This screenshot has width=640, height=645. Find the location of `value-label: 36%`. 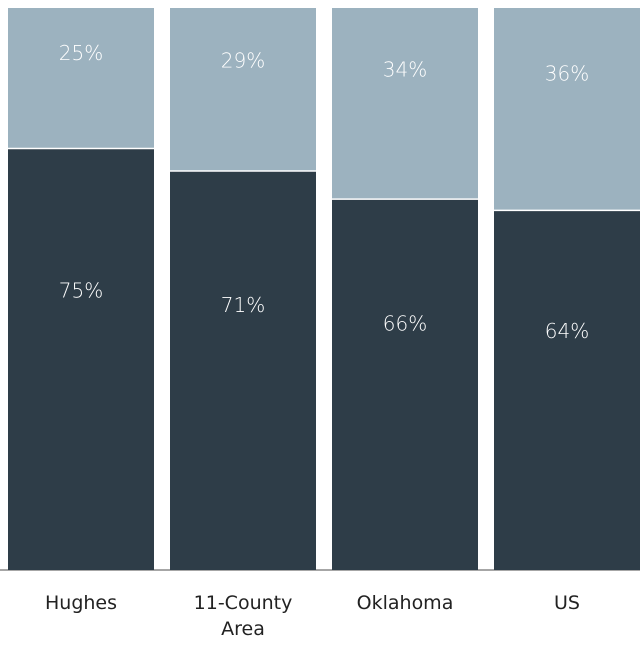

value-label: 36% is located at coordinates (567, 73).